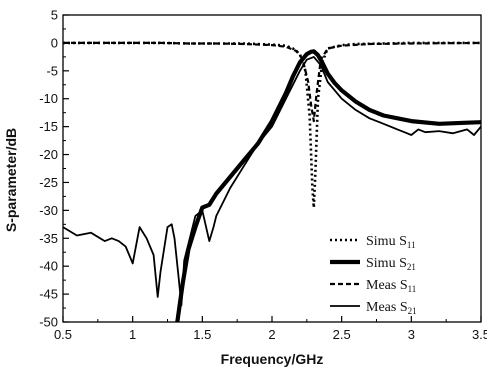  What do you see at coordinates (202, 334) in the screenshot?
I see `x-tick-label: 1.5` at bounding box center [202, 334].